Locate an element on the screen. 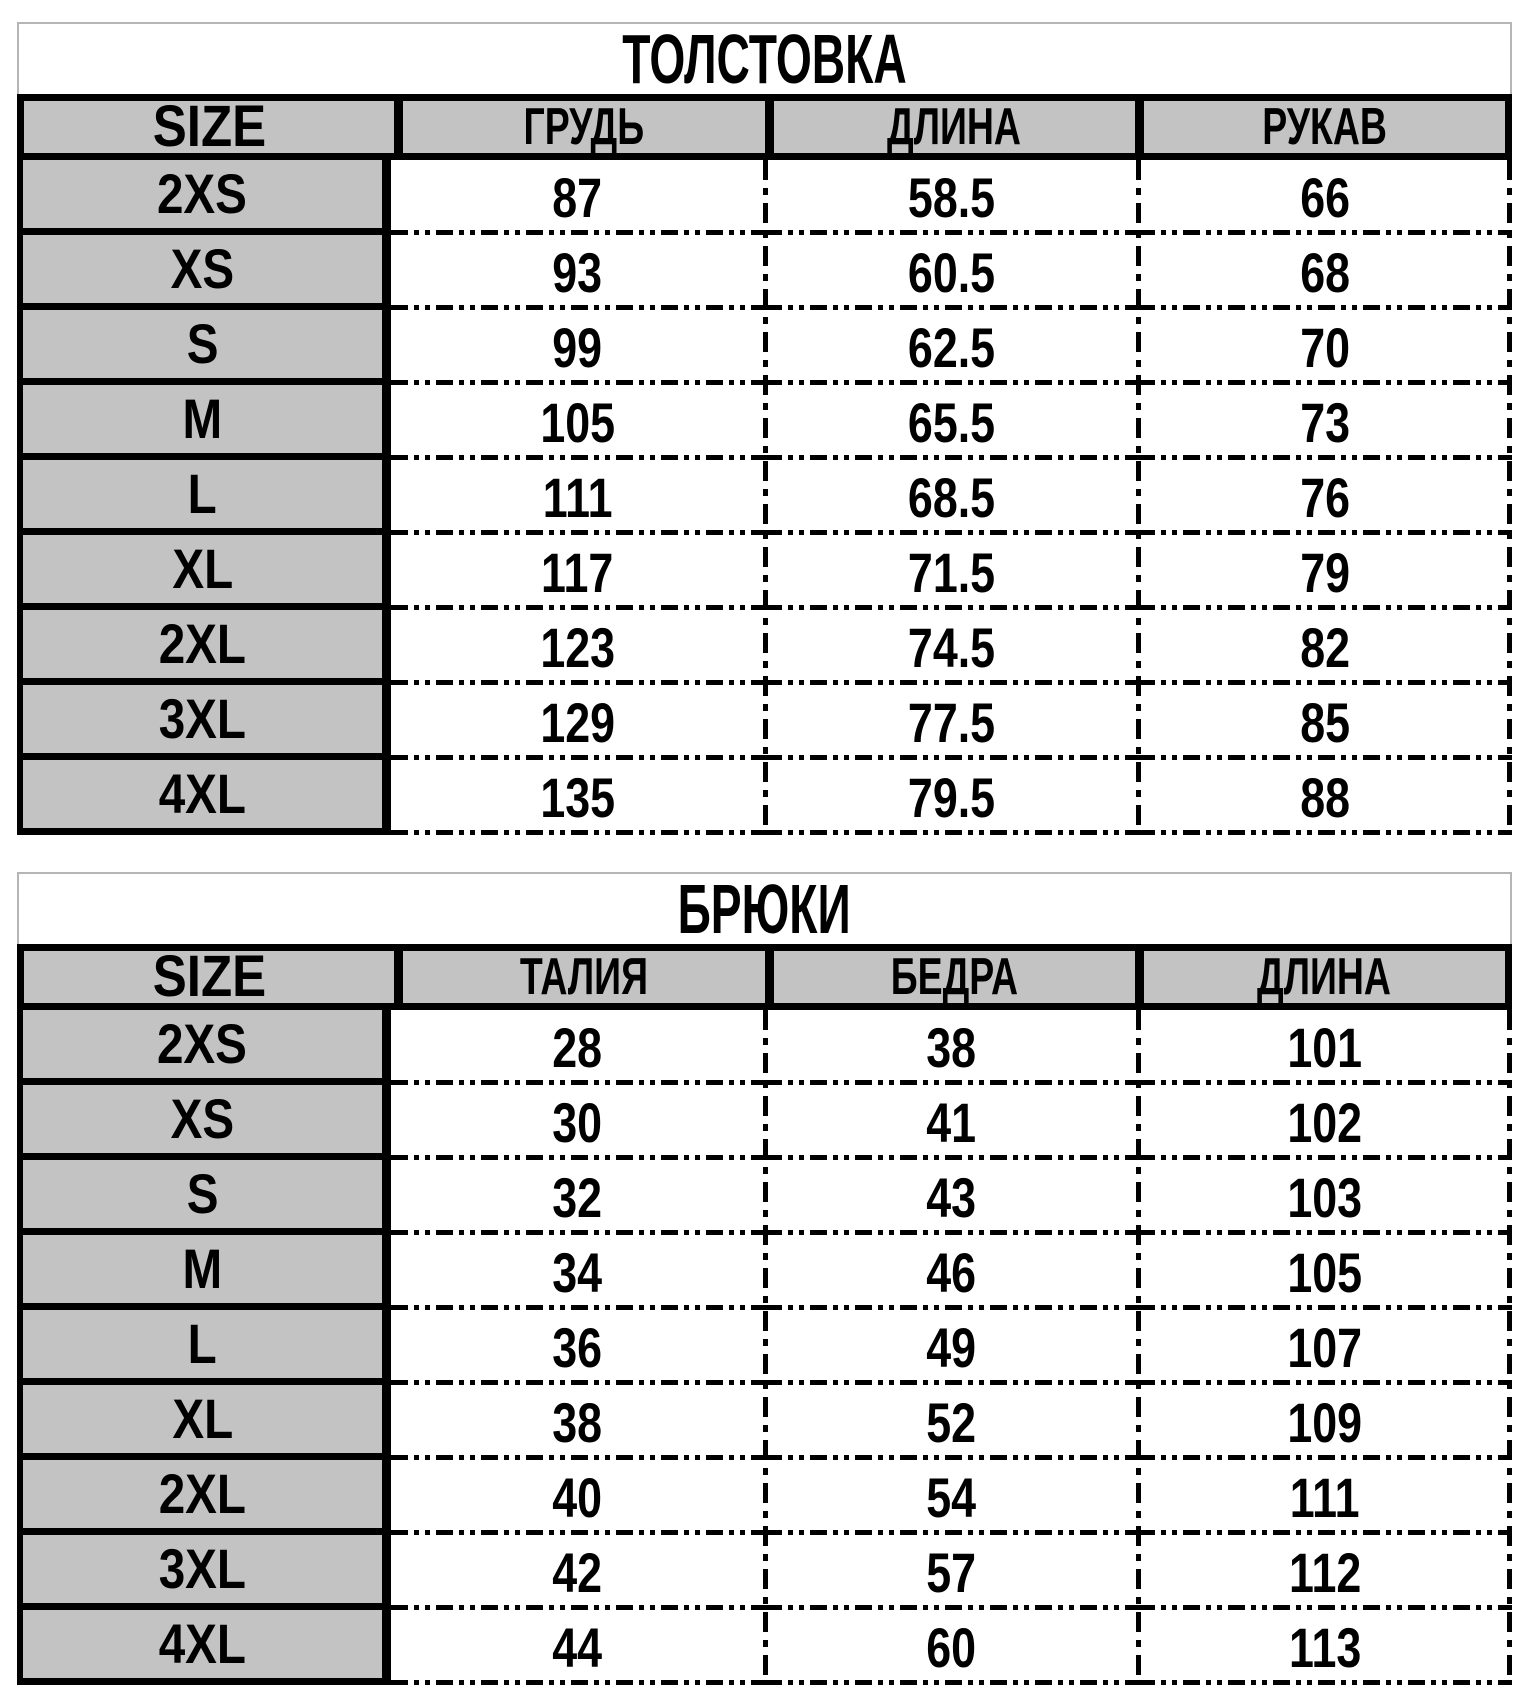 Image resolution: width=1528 pixels, height=1701 pixels. size-label-cell: 4XL is located at coordinates (204, 1647).